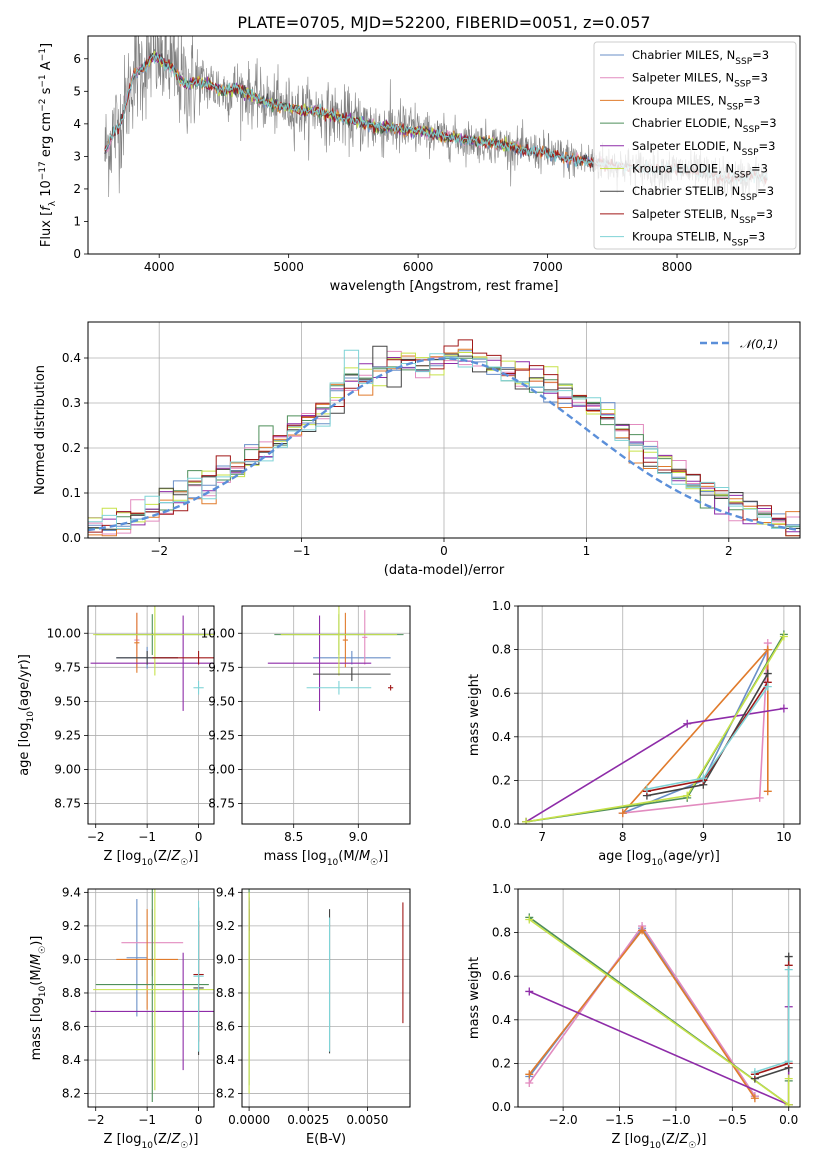  I want to click on residuals-ylabel-part: Normed distribution, so click(40, 430).